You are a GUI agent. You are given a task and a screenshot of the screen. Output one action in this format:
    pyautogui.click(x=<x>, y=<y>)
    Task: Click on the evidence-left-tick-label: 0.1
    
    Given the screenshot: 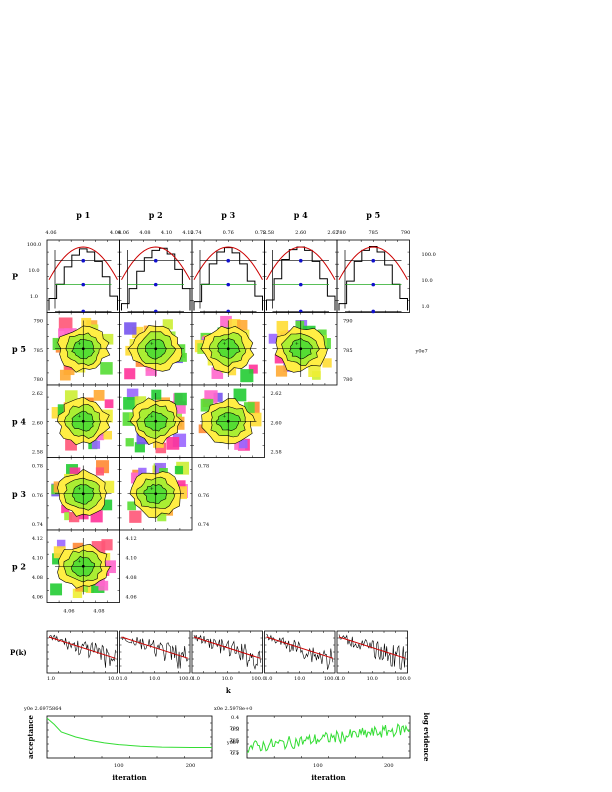 What is the action you would take?
    pyautogui.click(x=235, y=754)
    